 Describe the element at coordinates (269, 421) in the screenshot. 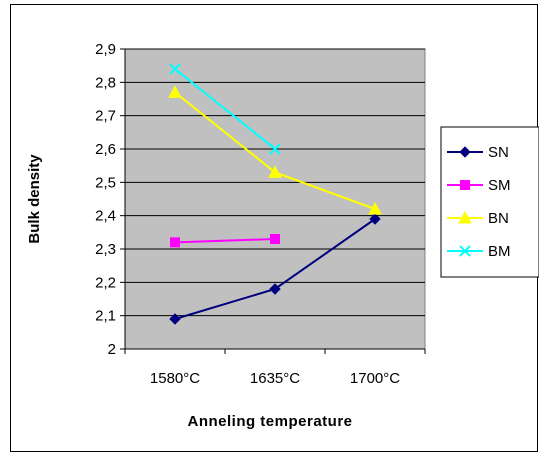

I see `x-axis-title: Anneling temperature` at that location.